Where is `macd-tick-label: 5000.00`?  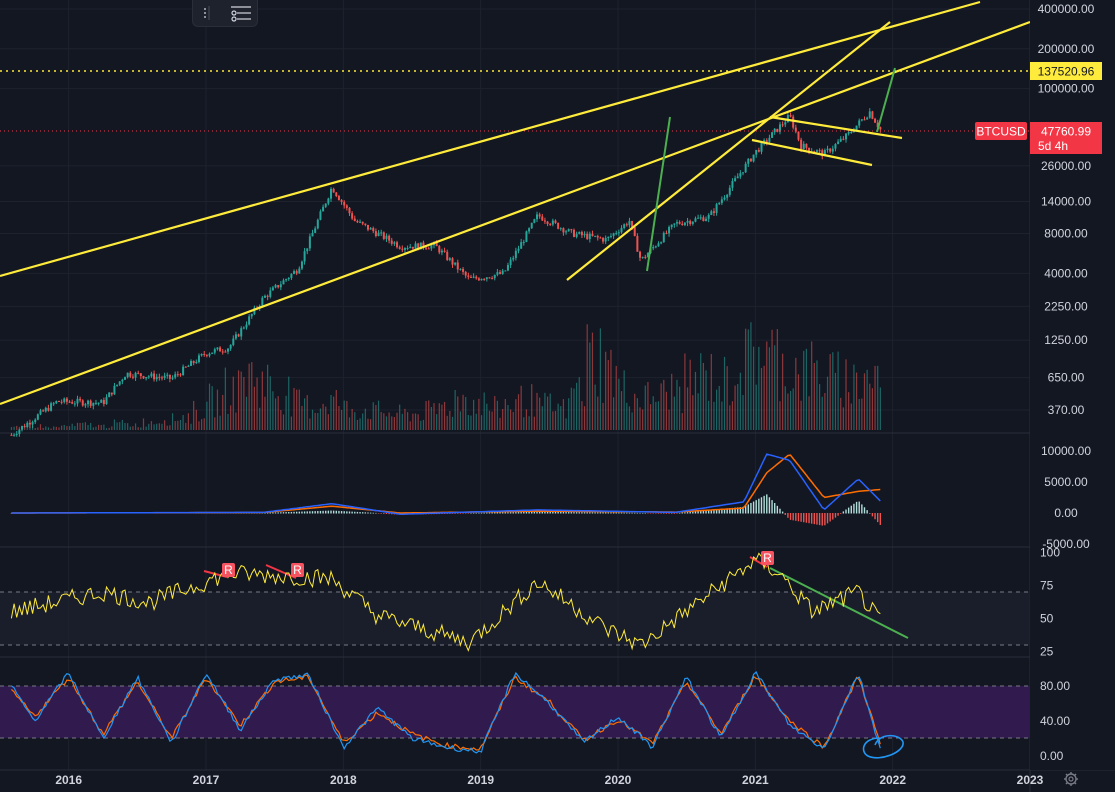 macd-tick-label: 5000.00 is located at coordinates (1066, 482).